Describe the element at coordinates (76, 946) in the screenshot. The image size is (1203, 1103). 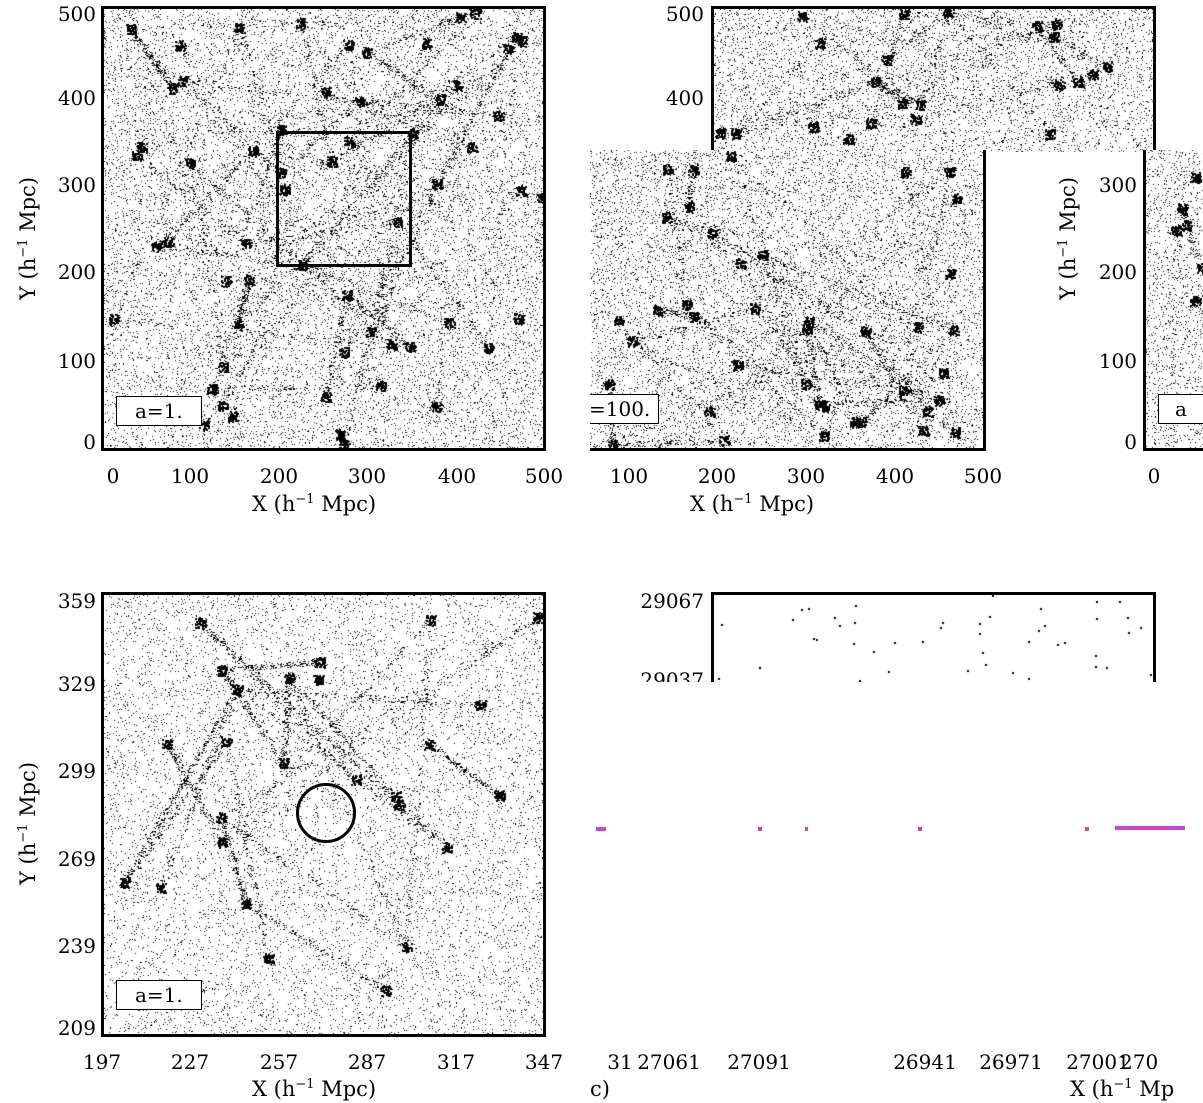
I see `y-tick: 239` at that location.